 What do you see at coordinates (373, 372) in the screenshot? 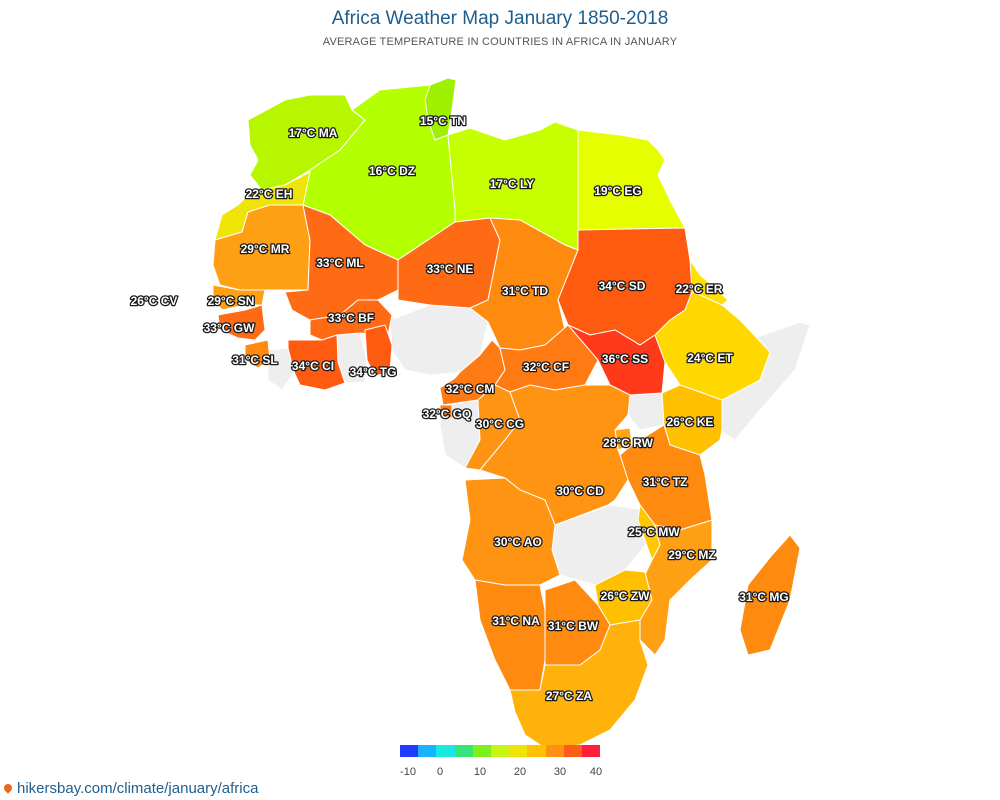
I see `label-tg: 34°C TG` at bounding box center [373, 372].